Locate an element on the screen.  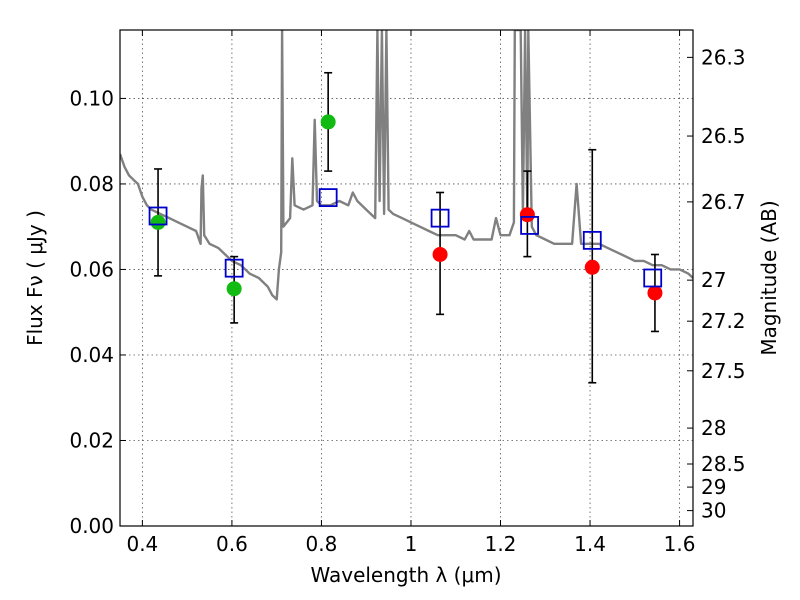
x-tick-label: 0.4 is located at coordinates (142, 544).